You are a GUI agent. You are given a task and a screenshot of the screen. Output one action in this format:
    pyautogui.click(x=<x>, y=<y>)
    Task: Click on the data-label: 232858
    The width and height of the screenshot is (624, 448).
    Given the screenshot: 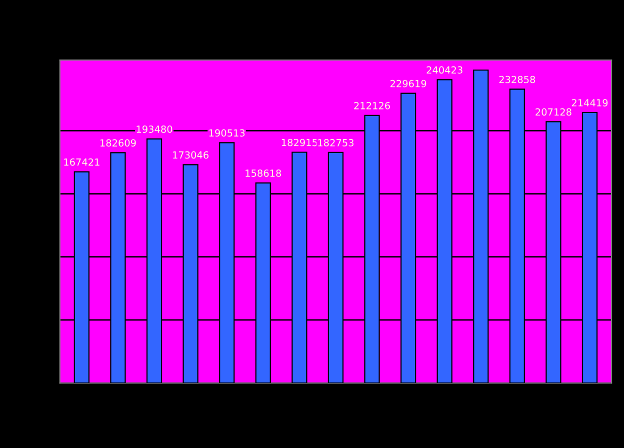 What is the action you would take?
    pyautogui.click(x=517, y=80)
    